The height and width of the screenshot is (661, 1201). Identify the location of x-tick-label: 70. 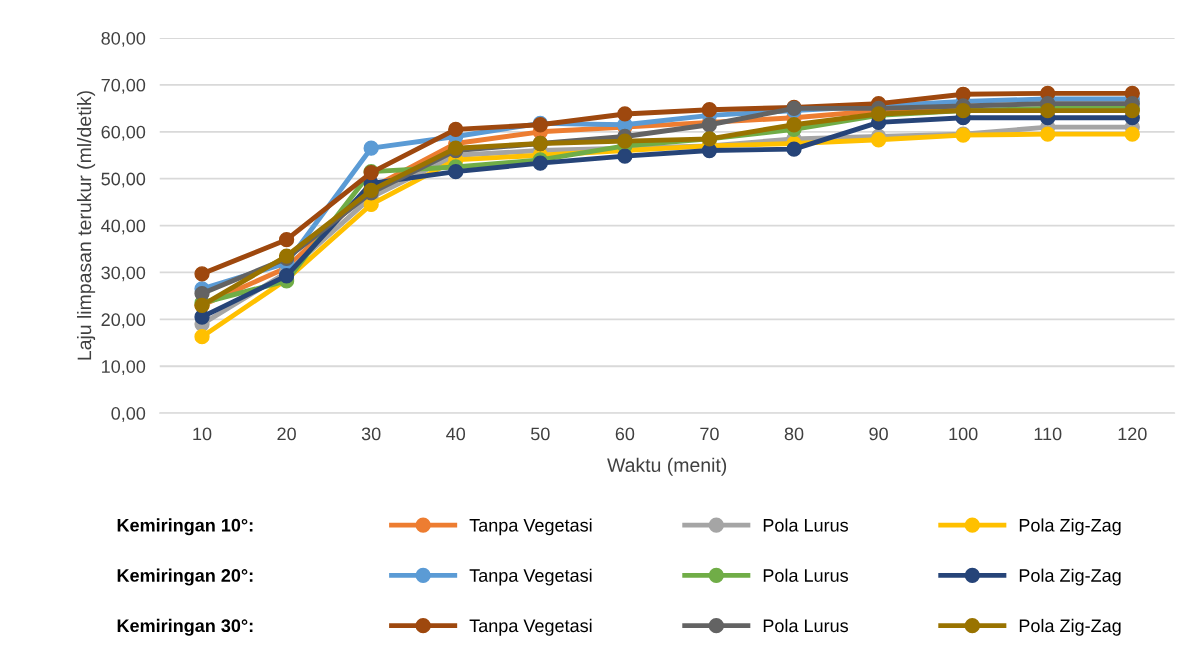
(709, 434).